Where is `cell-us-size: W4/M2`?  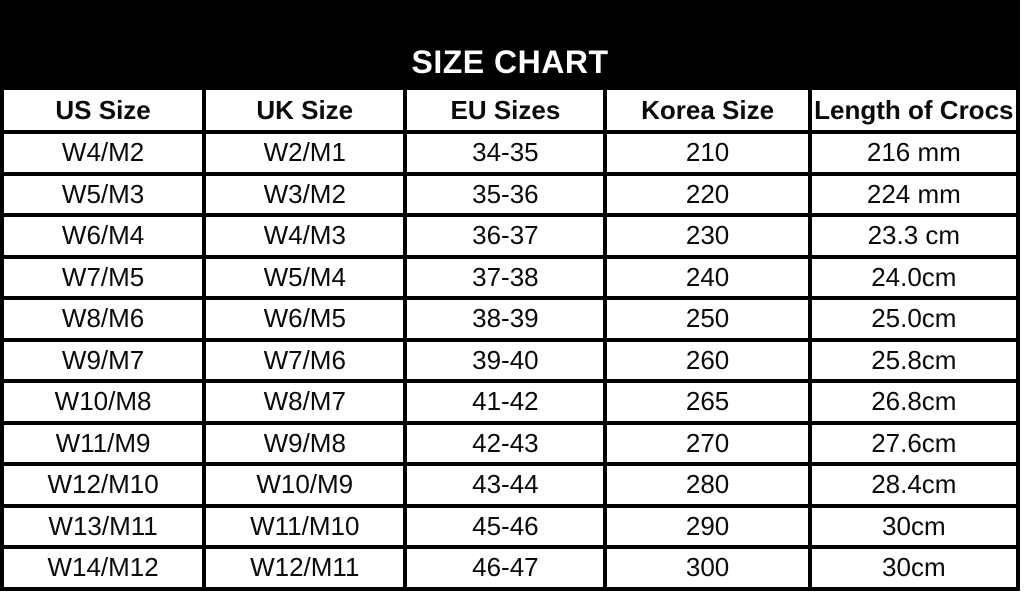
cell-us-size: W4/M2 is located at coordinates (103, 153).